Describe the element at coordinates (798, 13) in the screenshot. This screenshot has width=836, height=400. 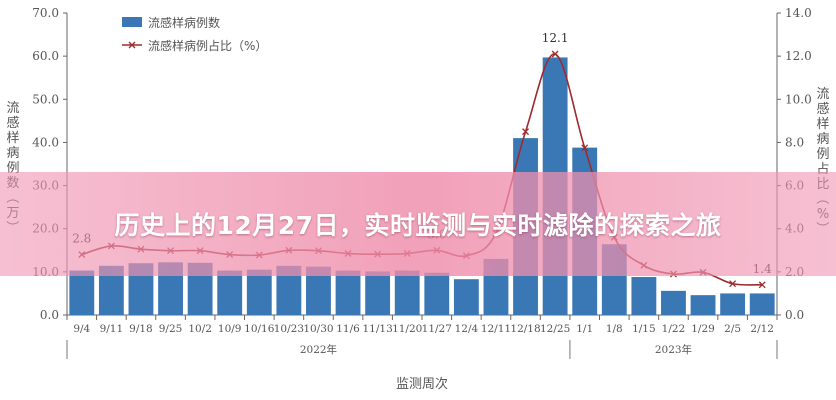
I see `right-tick-label: 14.0` at that location.